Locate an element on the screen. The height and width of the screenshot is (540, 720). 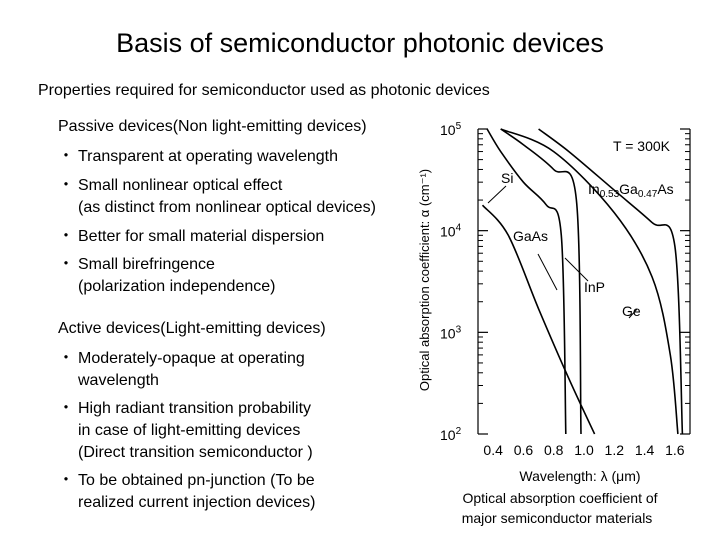
passive-bullet: ・ Better for small material dispersion is located at coordinates (191, 237).